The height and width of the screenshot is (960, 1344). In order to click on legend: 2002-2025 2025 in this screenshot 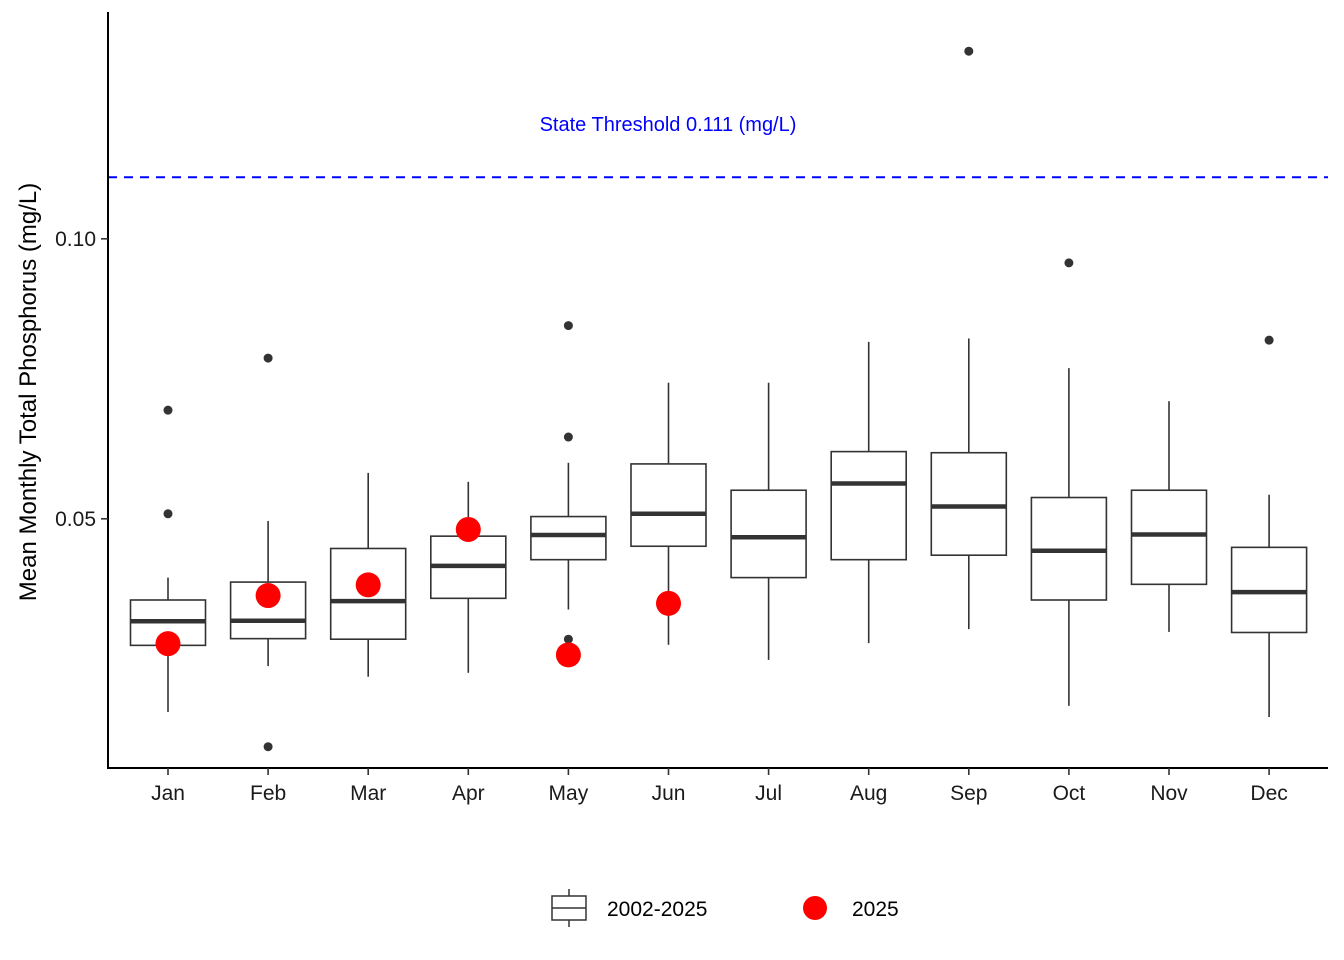, I will do `click(725, 908)`.